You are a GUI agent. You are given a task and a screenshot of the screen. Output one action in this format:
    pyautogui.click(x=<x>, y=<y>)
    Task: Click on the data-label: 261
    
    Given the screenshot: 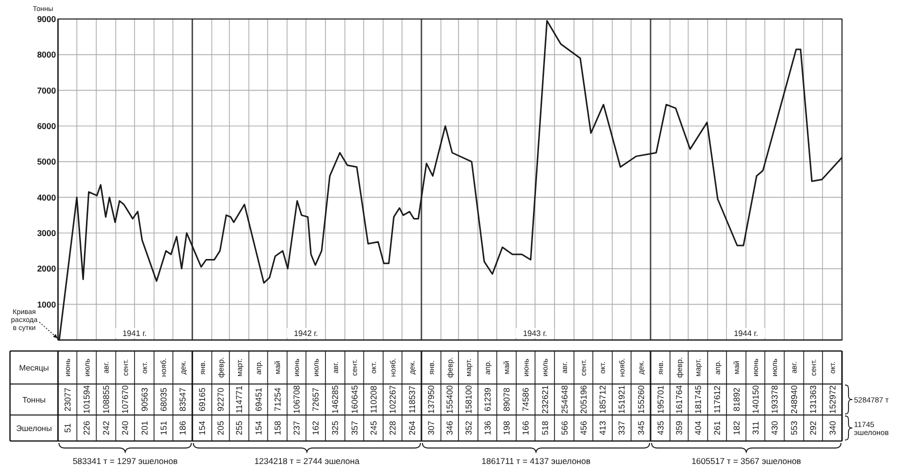 What is the action you would take?
    pyautogui.click(x=717, y=428)
    